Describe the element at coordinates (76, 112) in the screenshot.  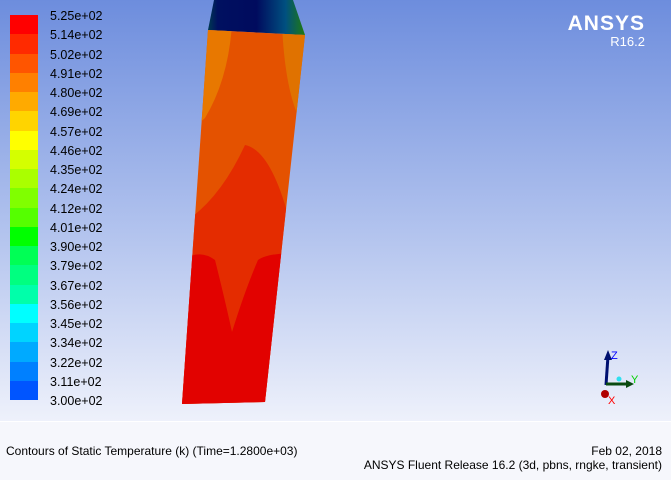
I see `legend-label: 4.69e+02` at that location.